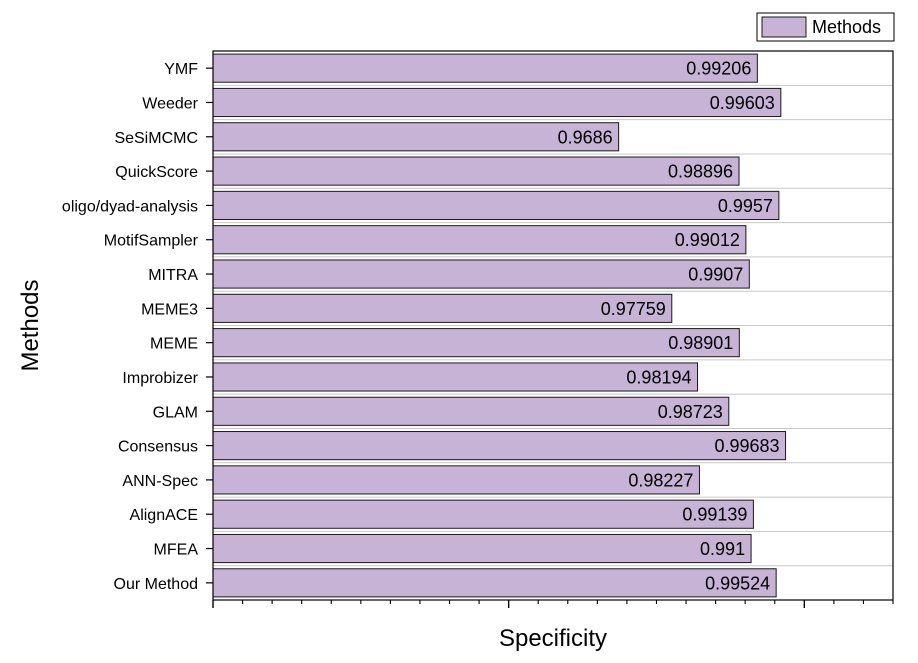 Image resolution: width=918 pixels, height=663 pixels. I want to click on category-label: YMF, so click(181, 69).